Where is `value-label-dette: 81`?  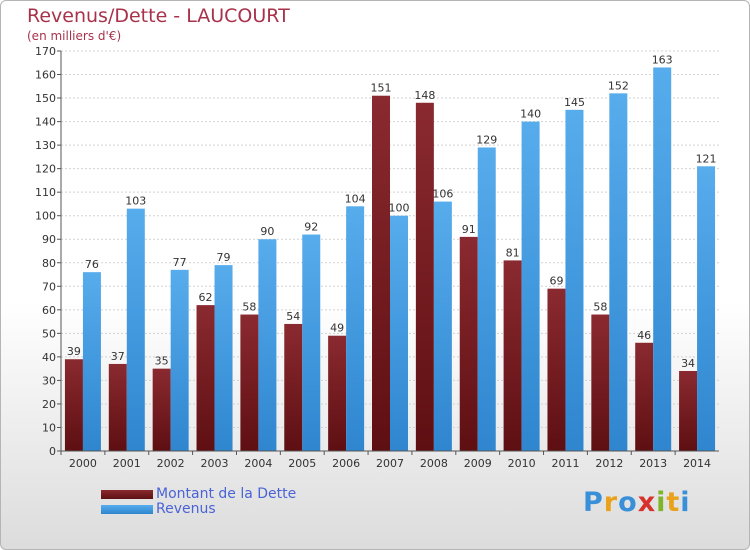 value-label-dette: 81 is located at coordinates (513, 252).